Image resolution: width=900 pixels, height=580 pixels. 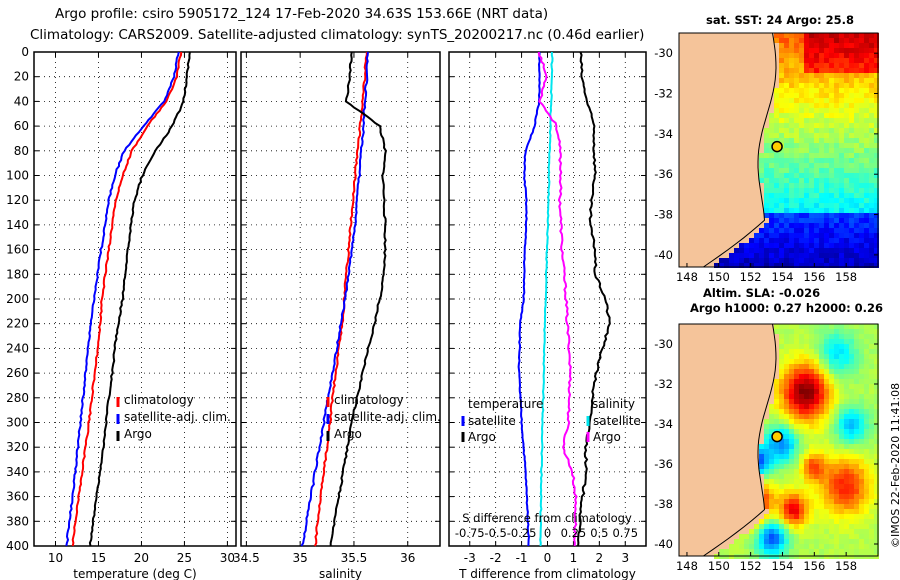 What do you see at coordinates (246, 558) in the screenshot?
I see `x-tick-label: 34.5` at bounding box center [246, 558].